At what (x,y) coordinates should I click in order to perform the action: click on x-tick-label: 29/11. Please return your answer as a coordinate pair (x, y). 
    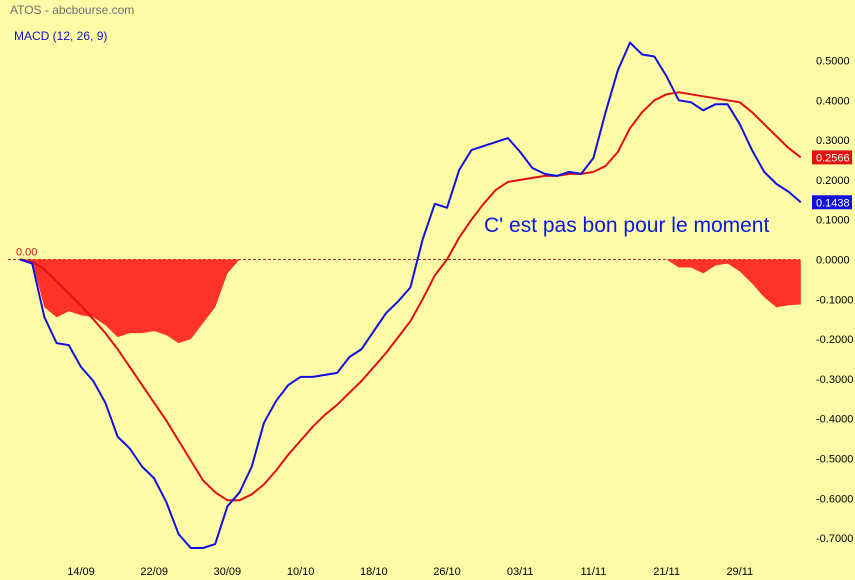
    Looking at the image, I should click on (739, 572).